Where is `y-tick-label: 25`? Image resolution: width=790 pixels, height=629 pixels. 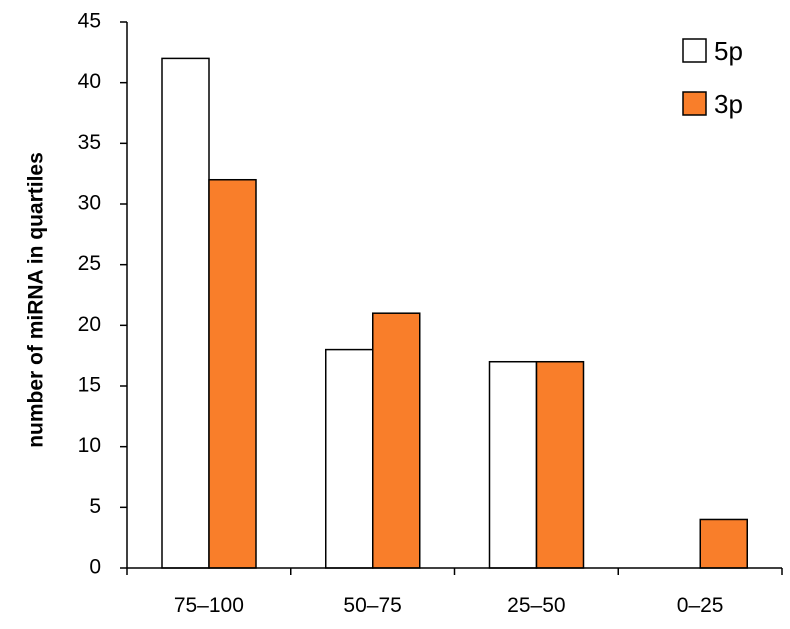
y-tick-label: 25 is located at coordinates (89, 263).